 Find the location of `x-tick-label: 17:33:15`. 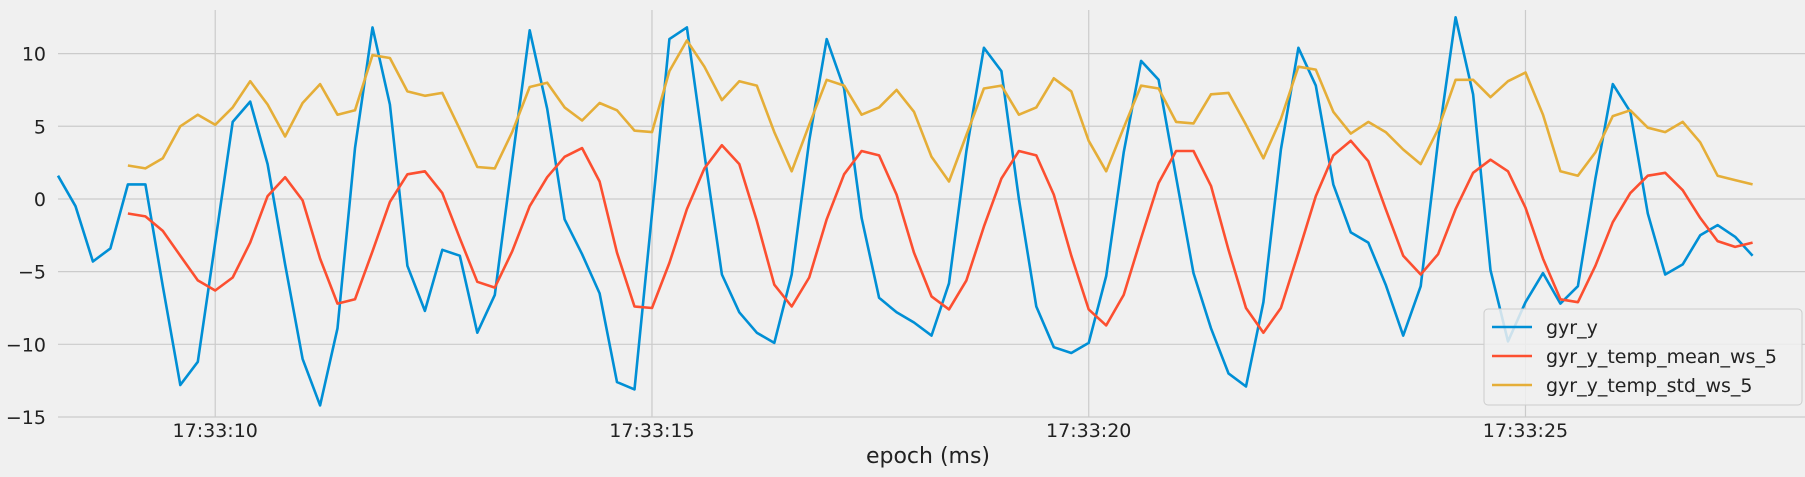

x-tick-label: 17:33:15 is located at coordinates (651, 431).